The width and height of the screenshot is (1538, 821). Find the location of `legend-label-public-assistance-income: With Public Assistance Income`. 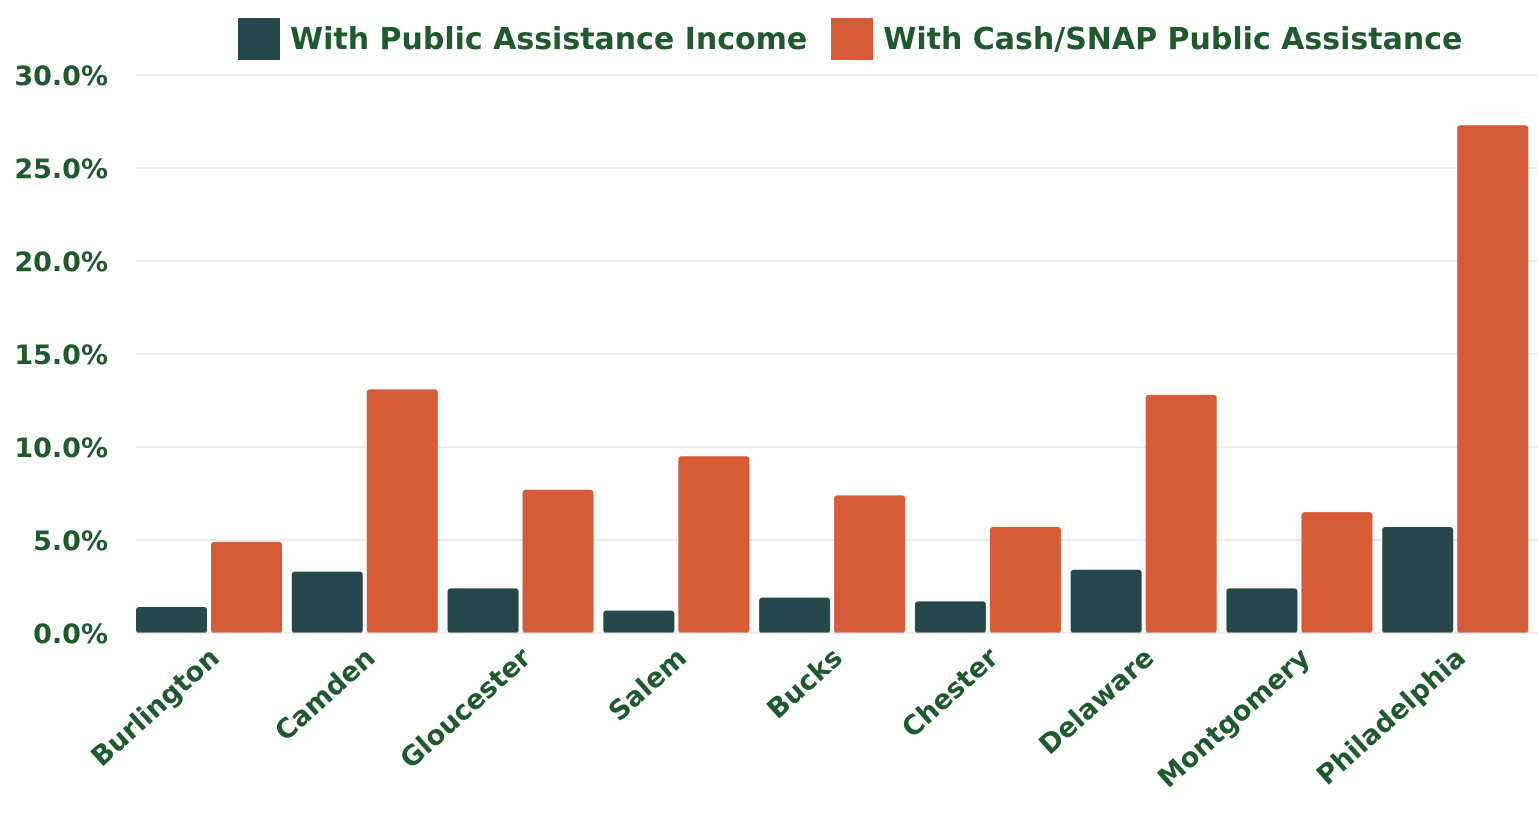

legend-label-public-assistance-income: With Public Assistance Income is located at coordinates (549, 39).